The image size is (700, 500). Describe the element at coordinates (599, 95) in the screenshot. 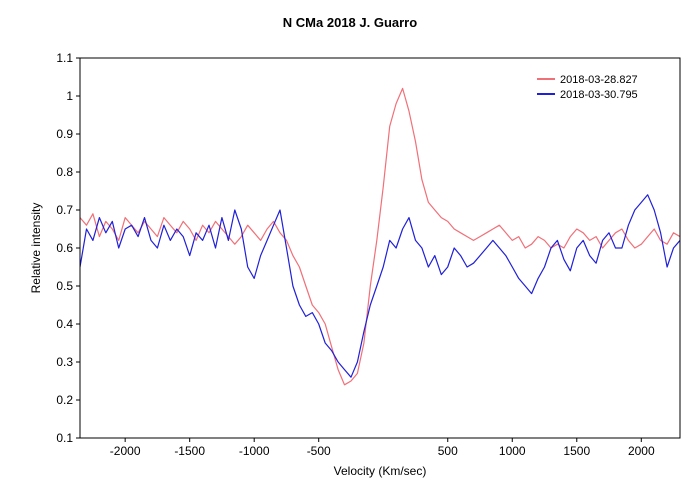

I see `legend-label-2: 2018-03-30.795` at that location.